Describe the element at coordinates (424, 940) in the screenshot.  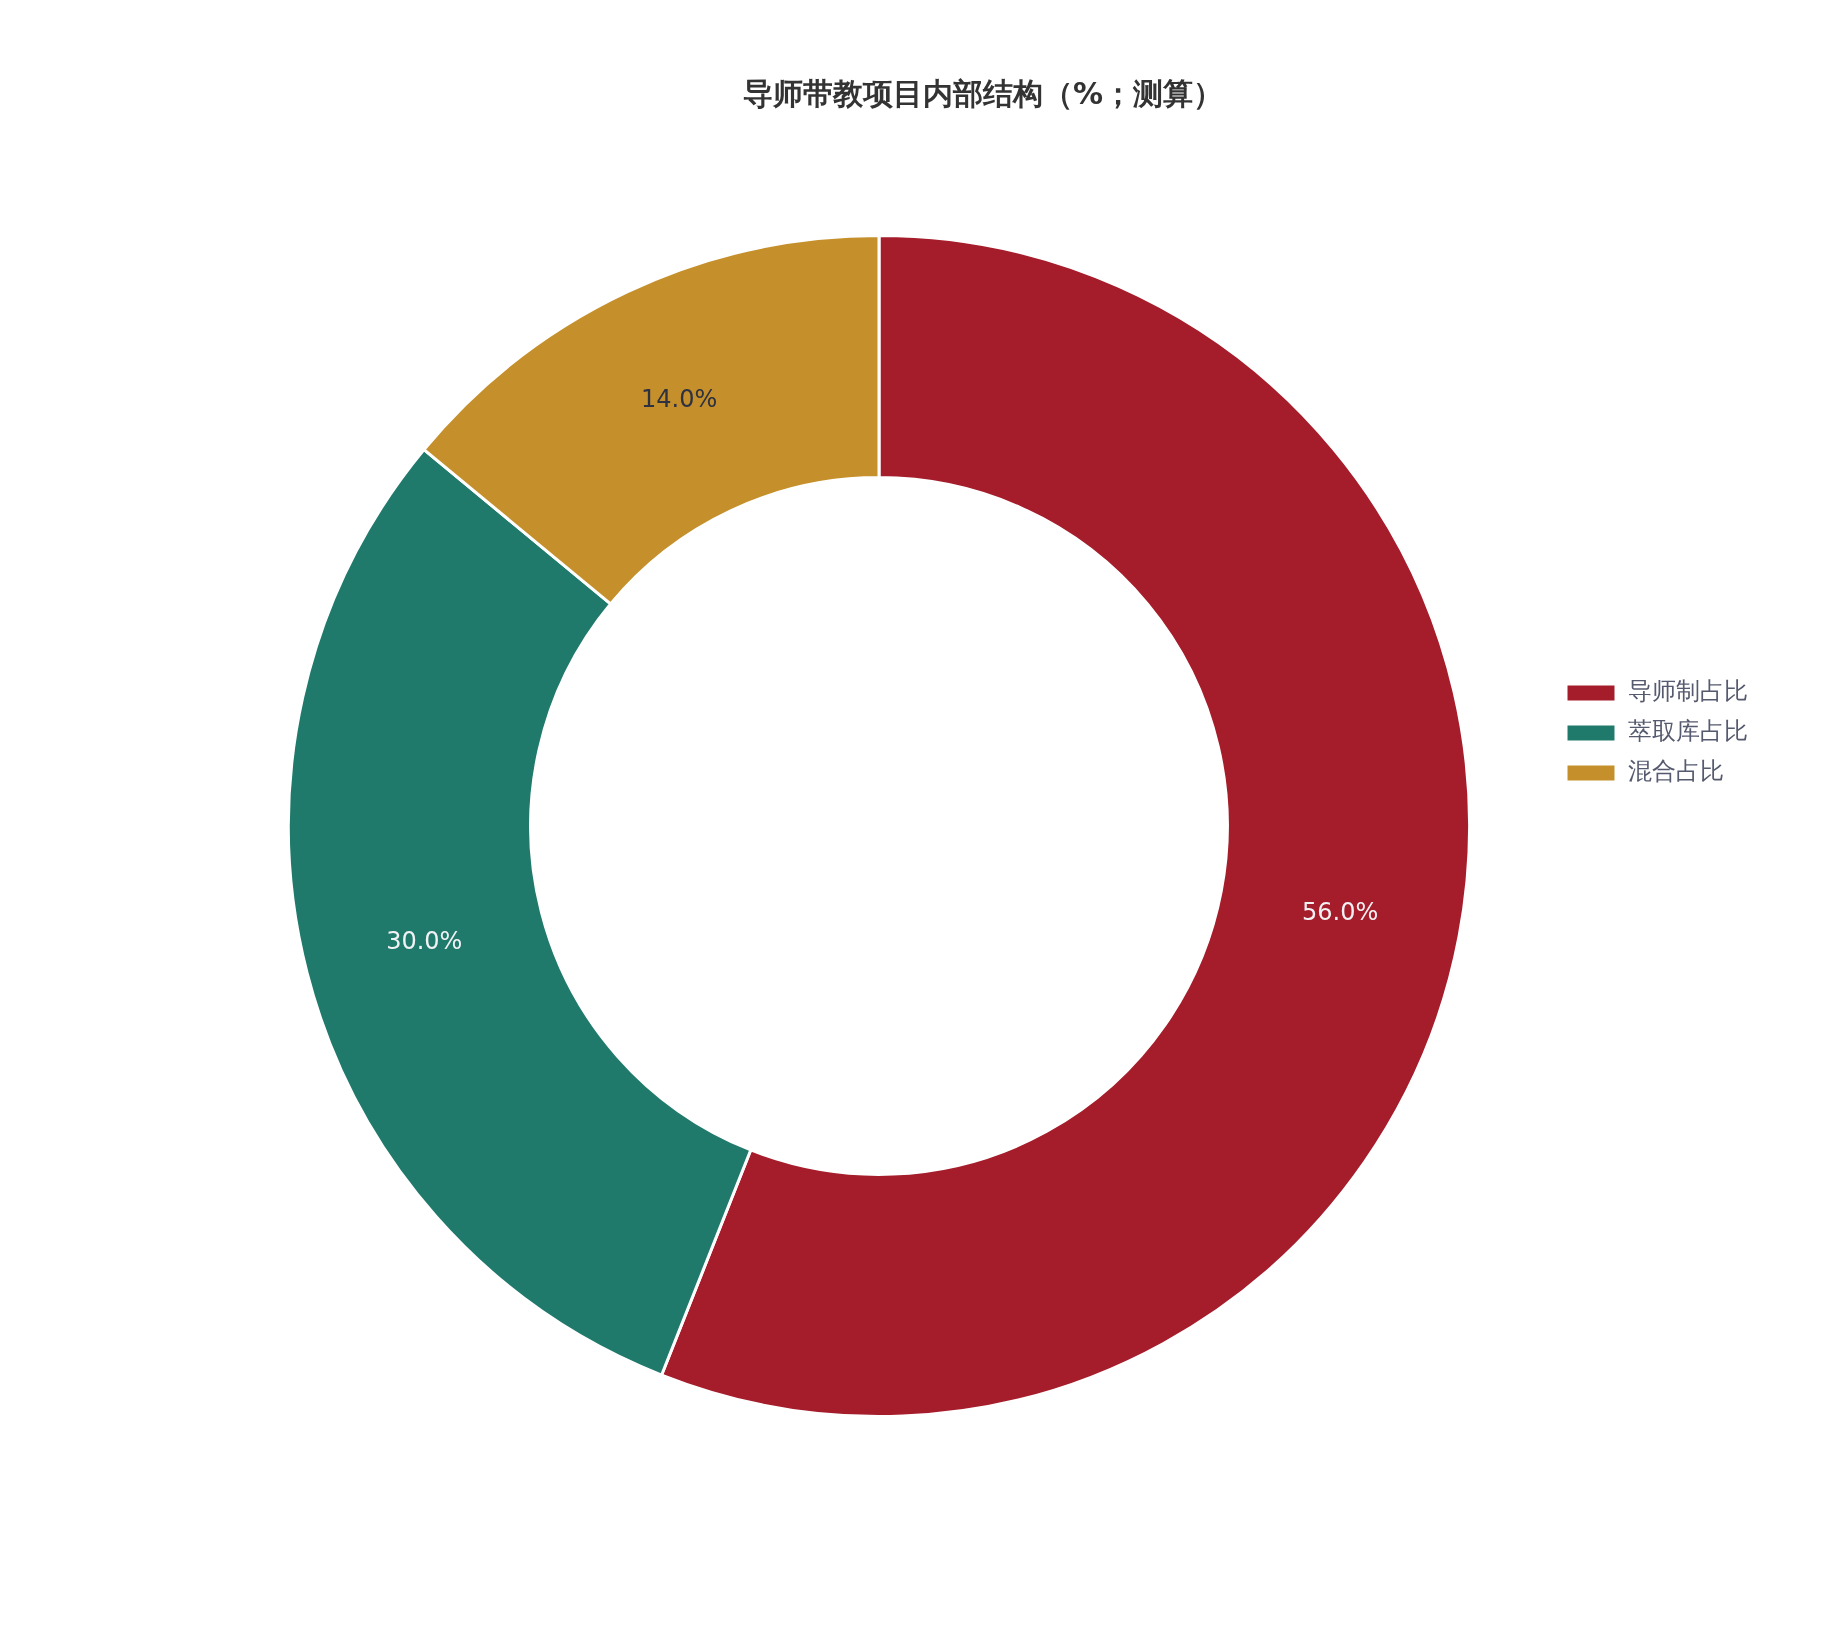
I see `data-label: 30.0%` at that location.